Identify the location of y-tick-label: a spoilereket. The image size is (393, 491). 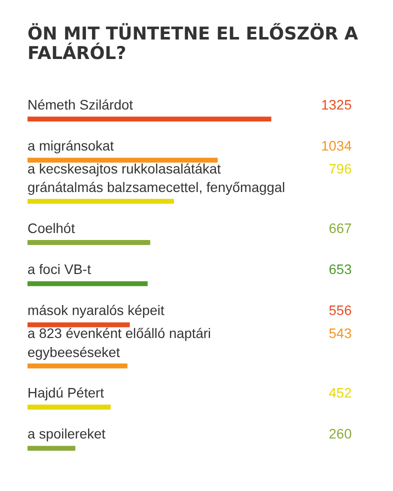
(67, 434).